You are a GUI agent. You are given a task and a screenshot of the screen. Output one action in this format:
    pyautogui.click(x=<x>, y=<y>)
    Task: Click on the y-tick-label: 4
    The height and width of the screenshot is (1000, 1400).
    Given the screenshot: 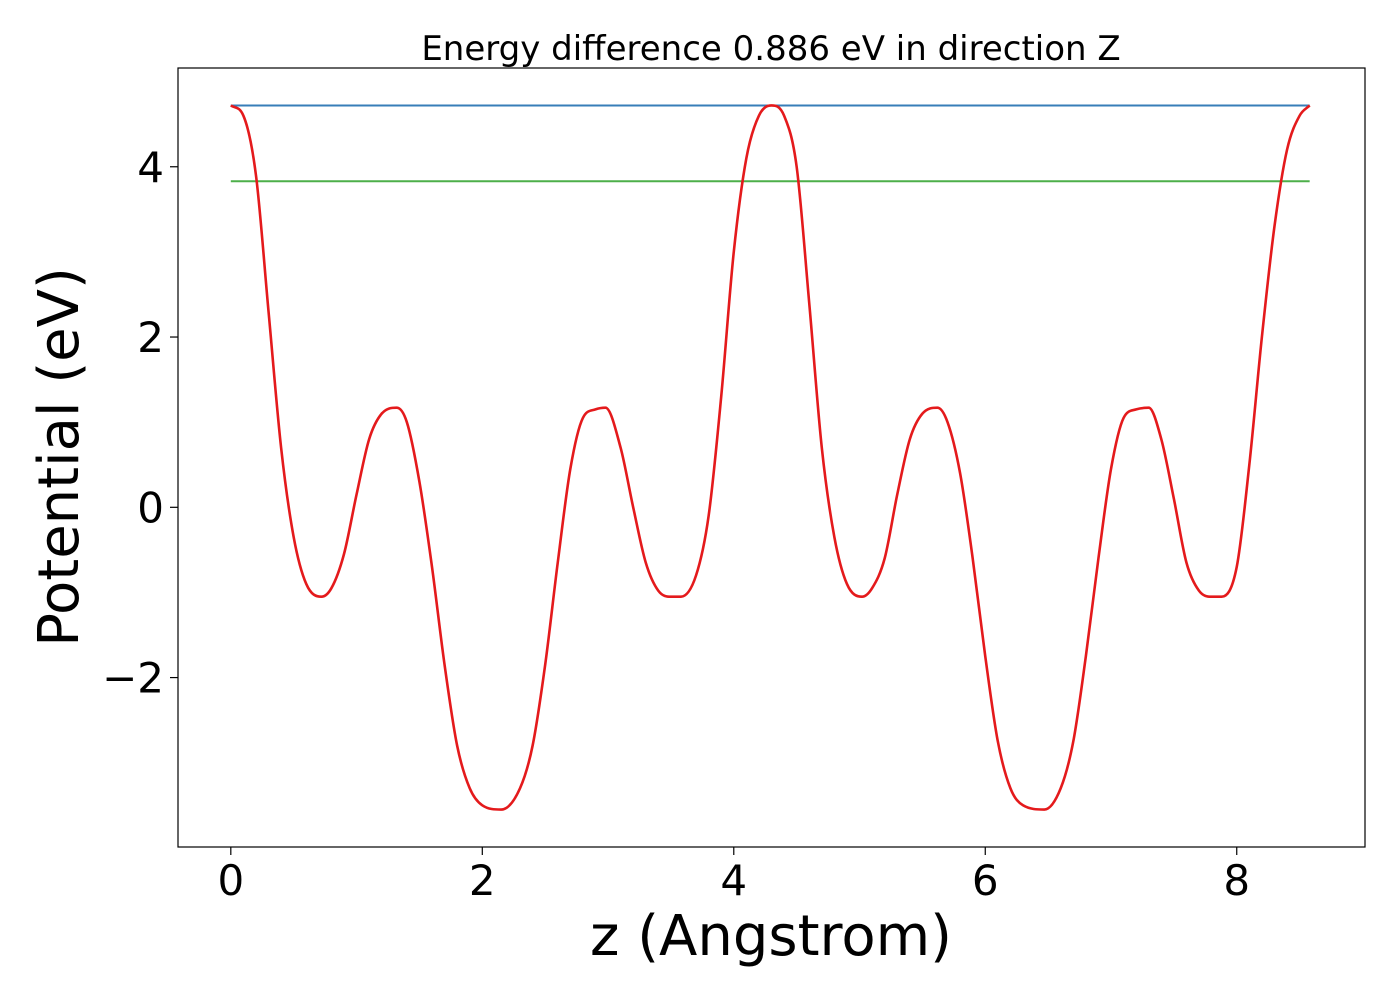 What is the action you would take?
    pyautogui.click(x=150, y=167)
    